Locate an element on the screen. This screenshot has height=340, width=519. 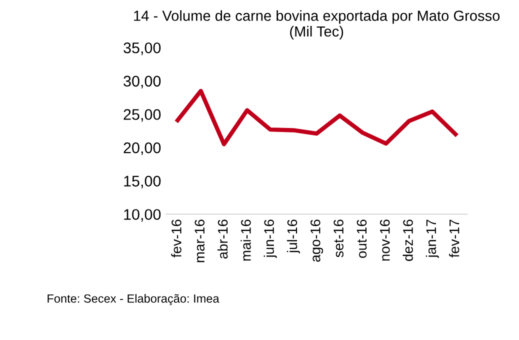
x-tick-label: nov-16 is located at coordinates (385, 240).